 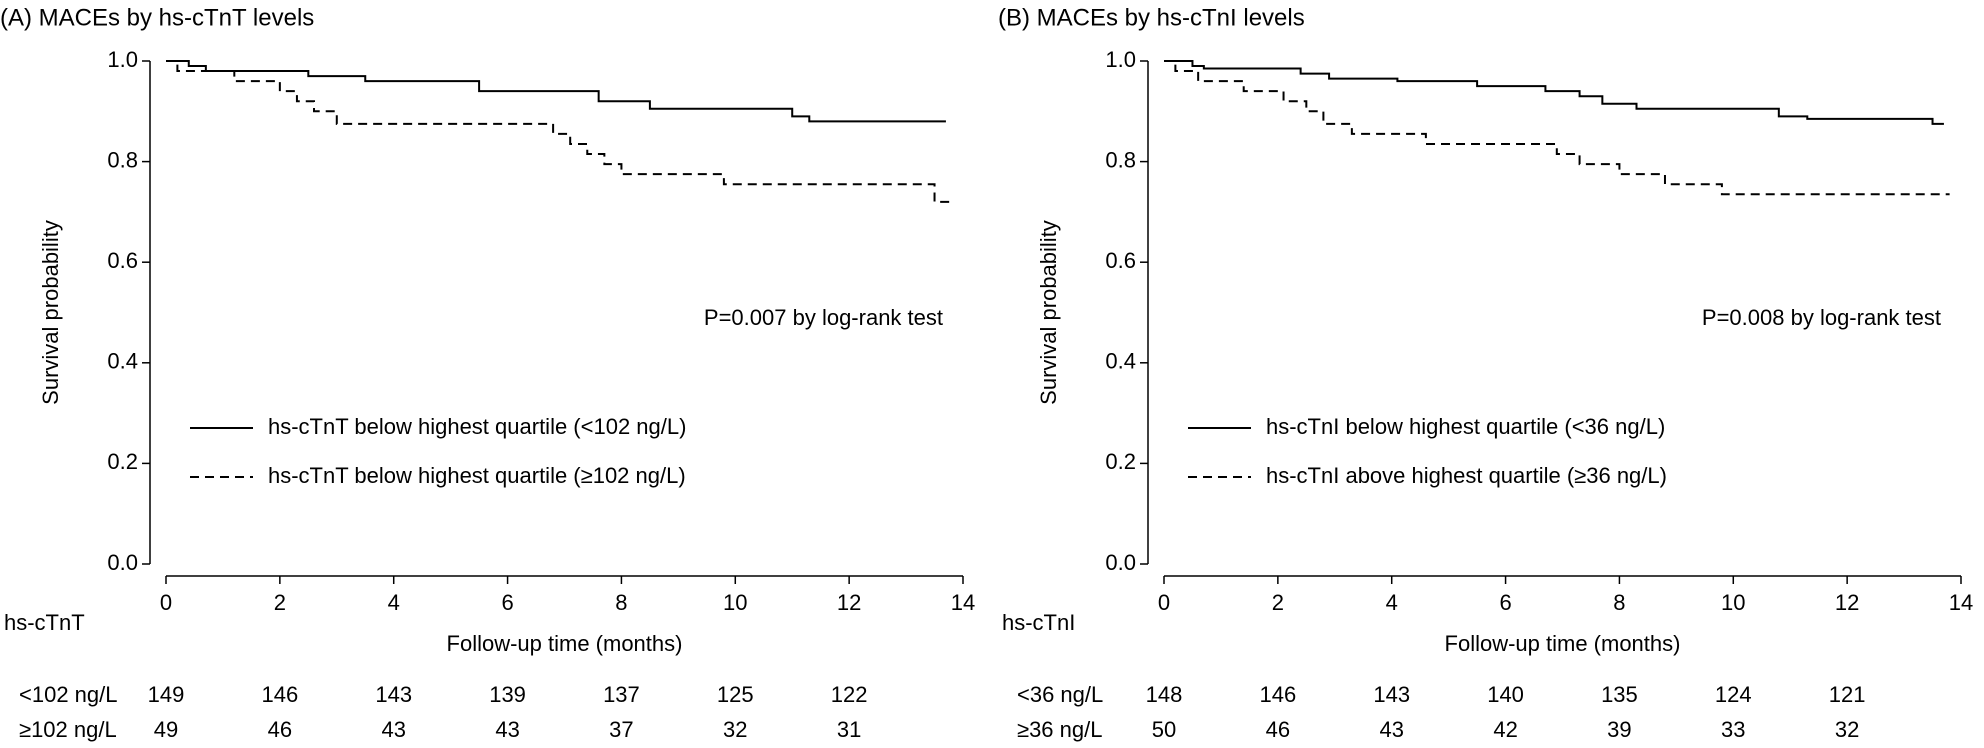 I want to click on annotation: P=0.008 by log-rank test, so click(x=1821, y=317).